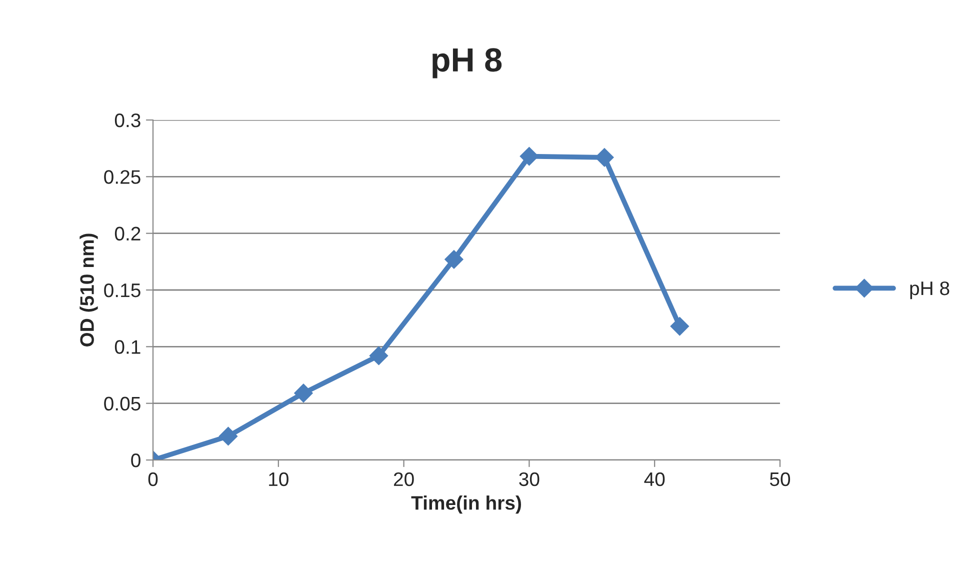 The image size is (958, 578). What do you see at coordinates (404, 479) in the screenshot?
I see `x-tick-label: 20` at bounding box center [404, 479].